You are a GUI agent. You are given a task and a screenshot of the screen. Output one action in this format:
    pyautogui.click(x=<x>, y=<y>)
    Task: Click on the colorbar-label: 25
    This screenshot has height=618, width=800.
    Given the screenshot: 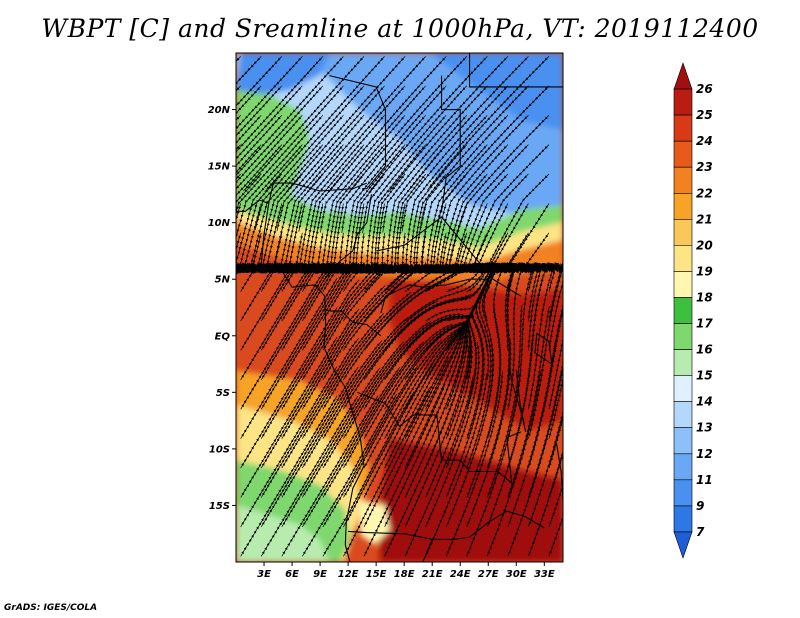 What is the action you would take?
    pyautogui.click(x=704, y=115)
    